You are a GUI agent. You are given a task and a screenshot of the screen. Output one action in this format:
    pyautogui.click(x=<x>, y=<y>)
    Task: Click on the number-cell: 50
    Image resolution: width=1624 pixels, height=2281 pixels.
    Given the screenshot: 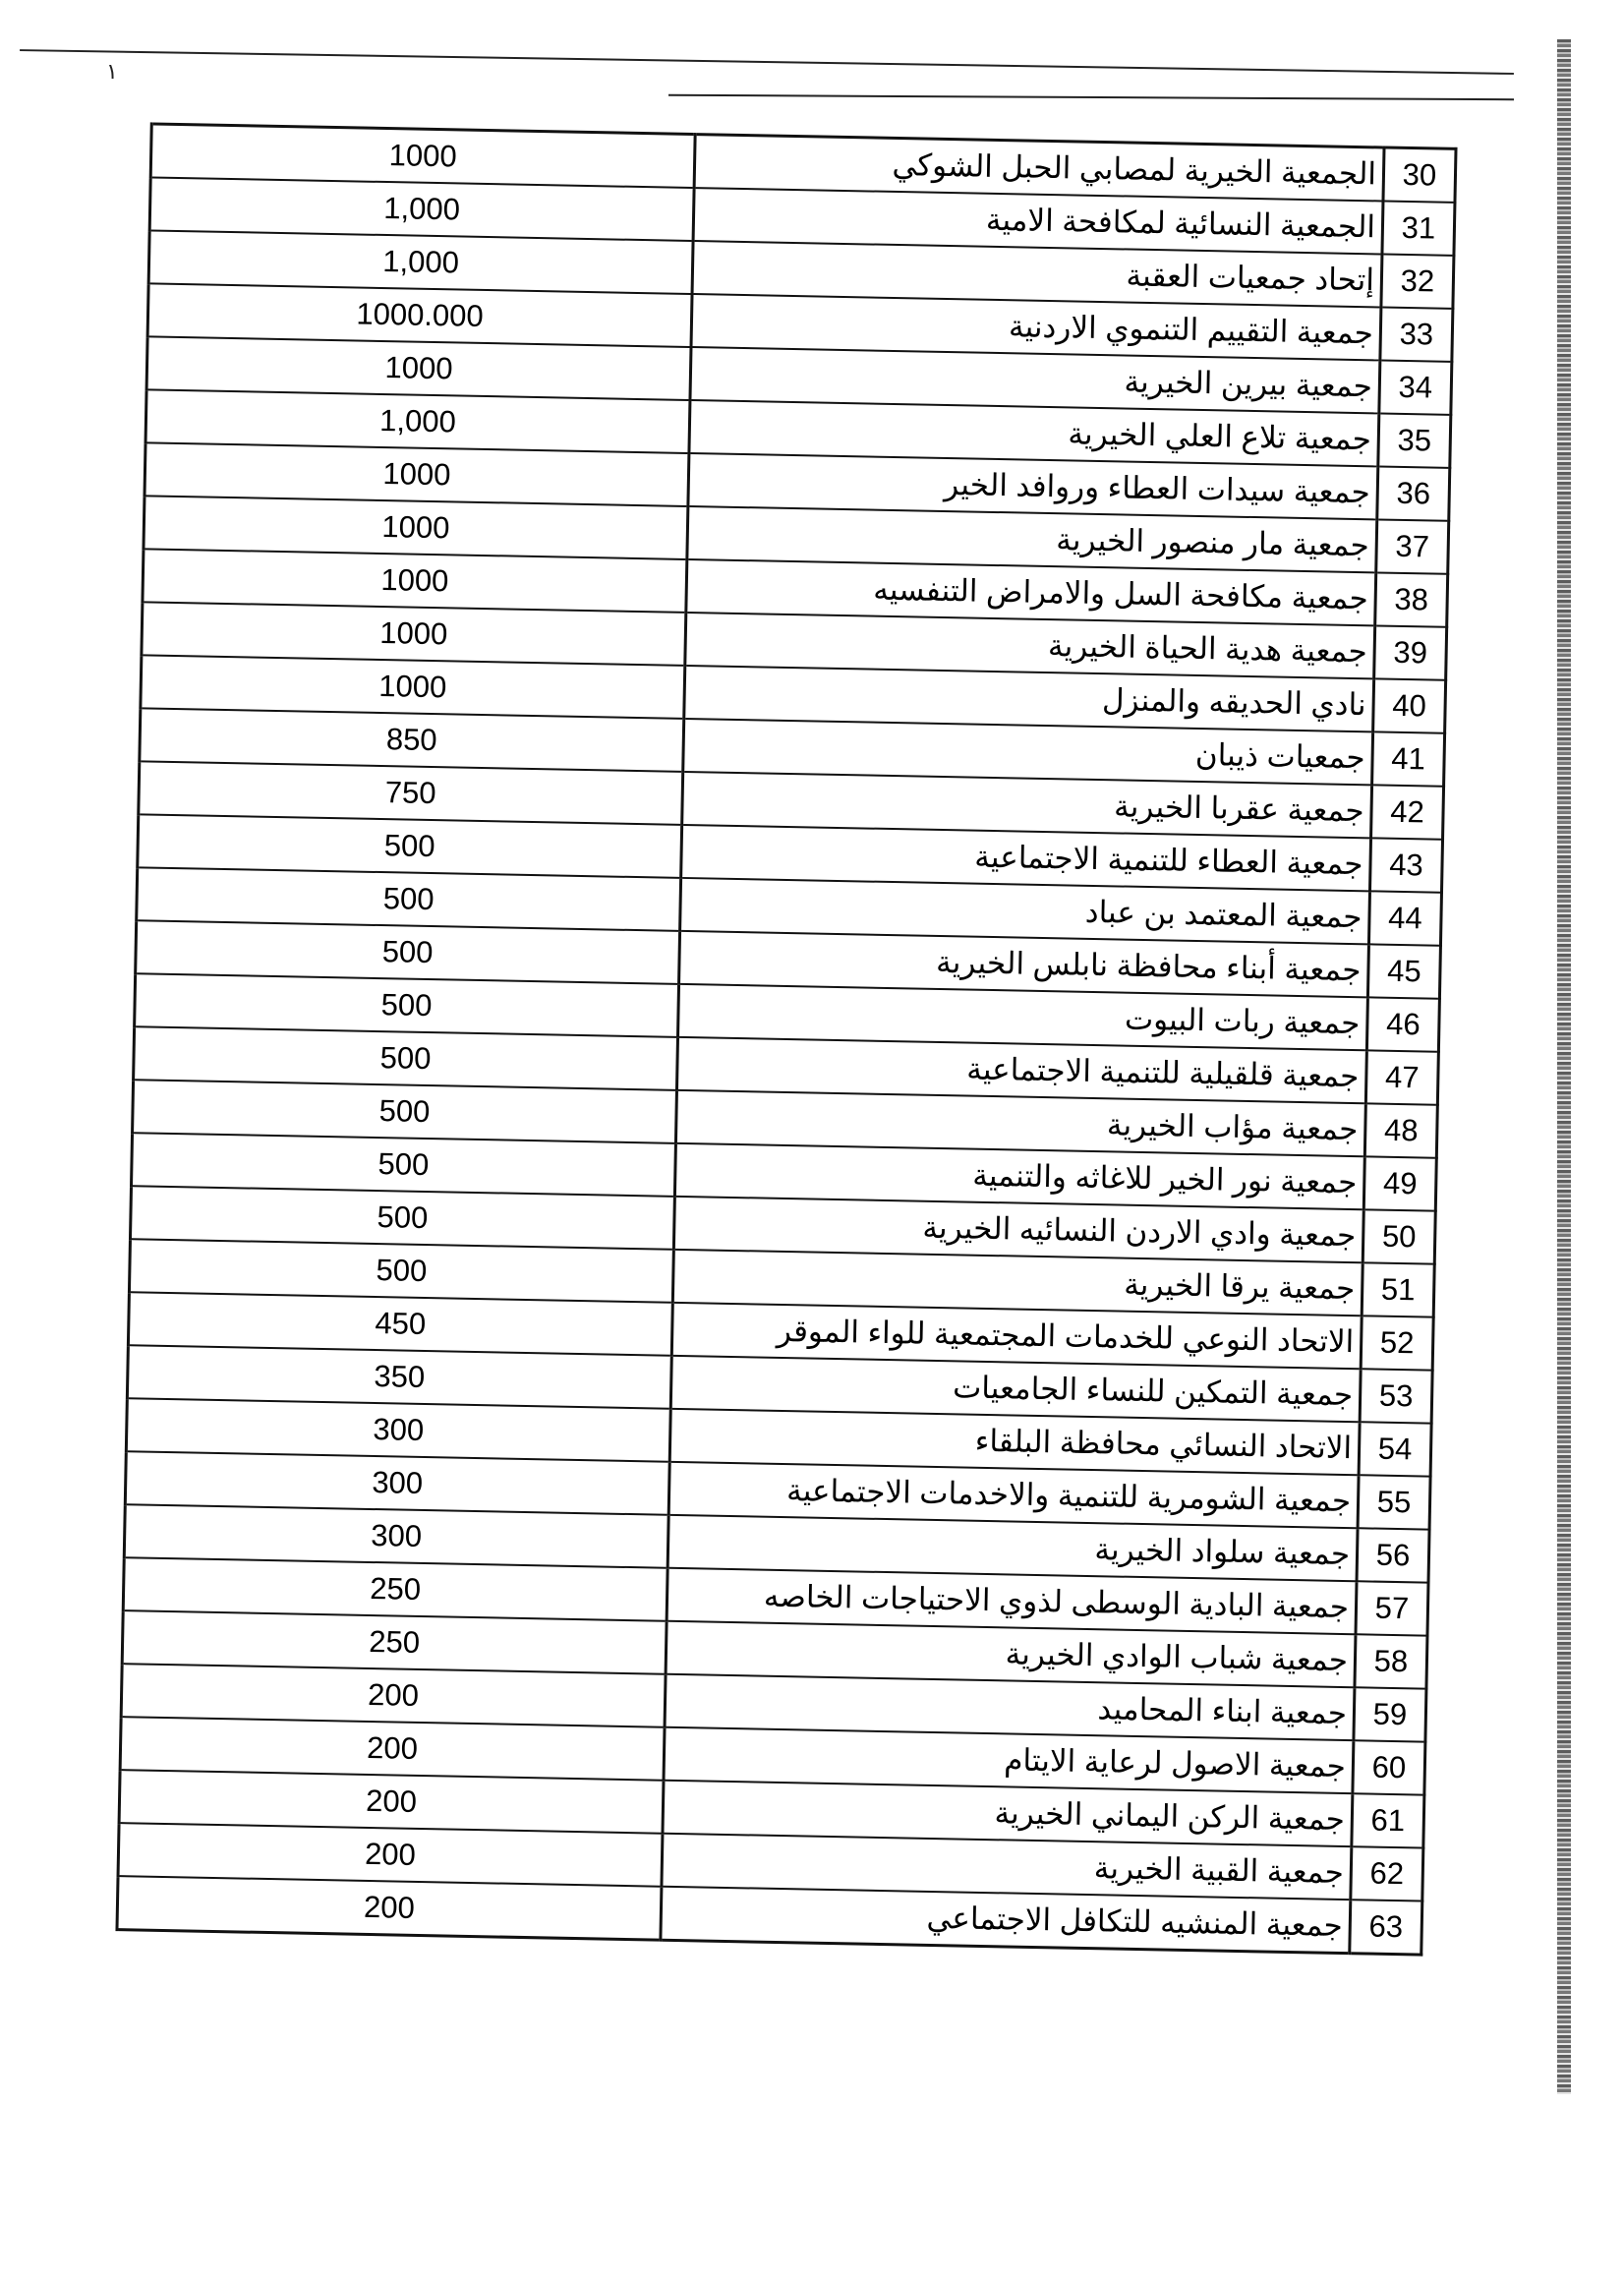 What is the action you would take?
    pyautogui.click(x=1399, y=1236)
    